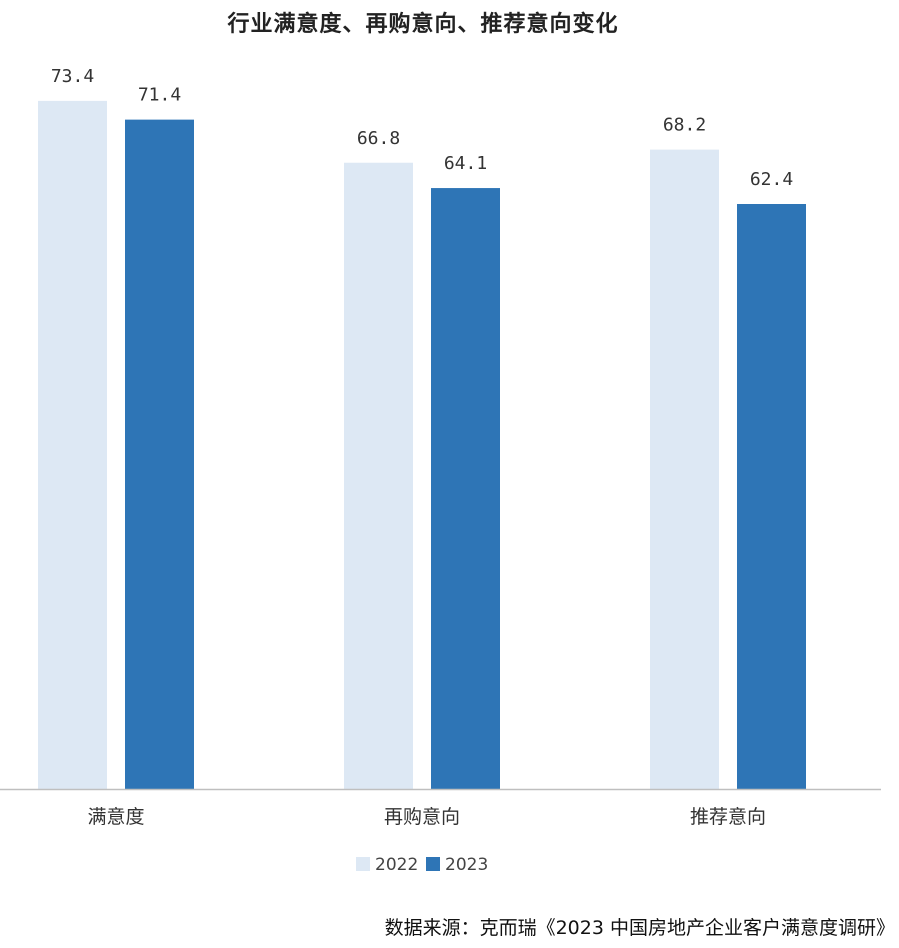 Image resolution: width=899 pixels, height=948 pixels. Describe the element at coordinates (728, 817) in the screenshot. I see `x-tick-label-3: 推荐意向` at that location.